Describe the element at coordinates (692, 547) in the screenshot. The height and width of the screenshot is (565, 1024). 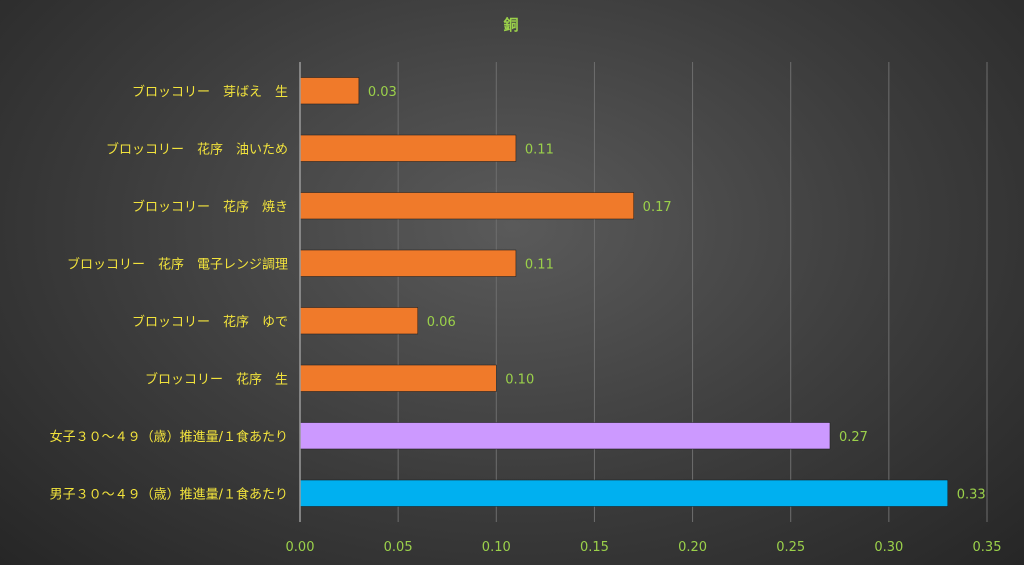
I see `x-tick-label: 0.20` at that location.